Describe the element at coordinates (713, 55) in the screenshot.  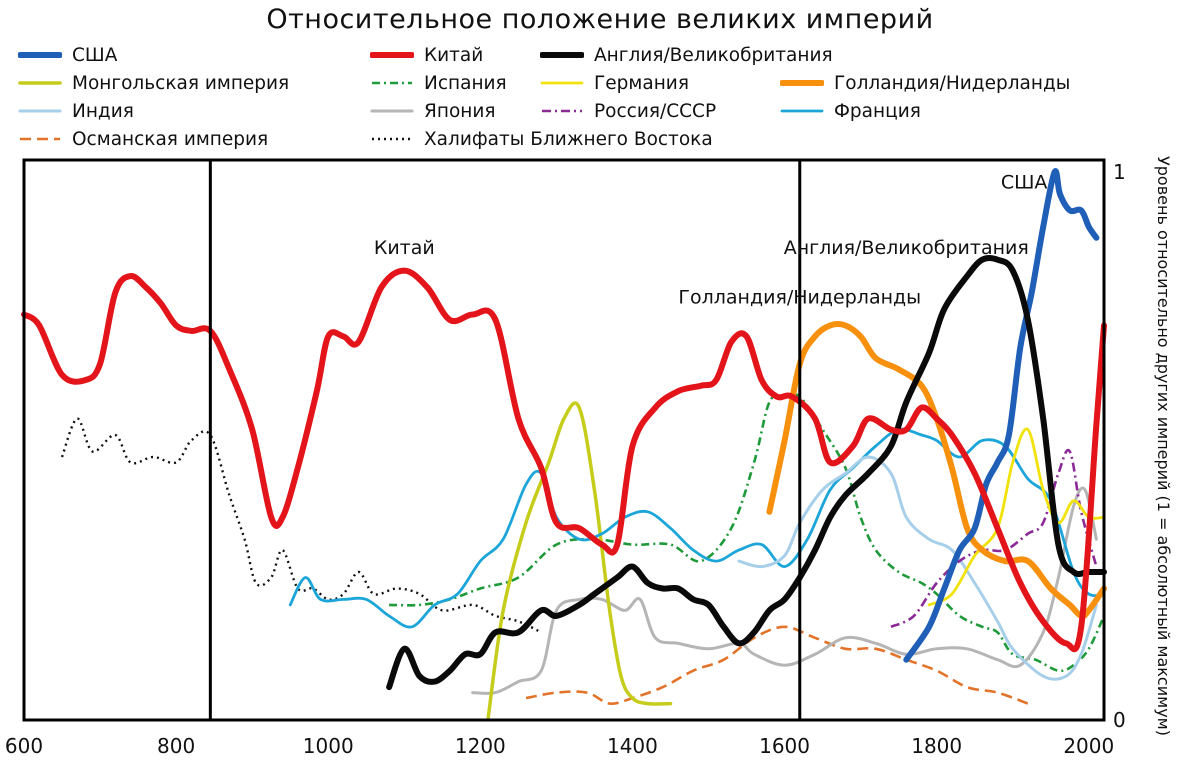
I see `legend-label-2: Англия/Великобритания` at that location.